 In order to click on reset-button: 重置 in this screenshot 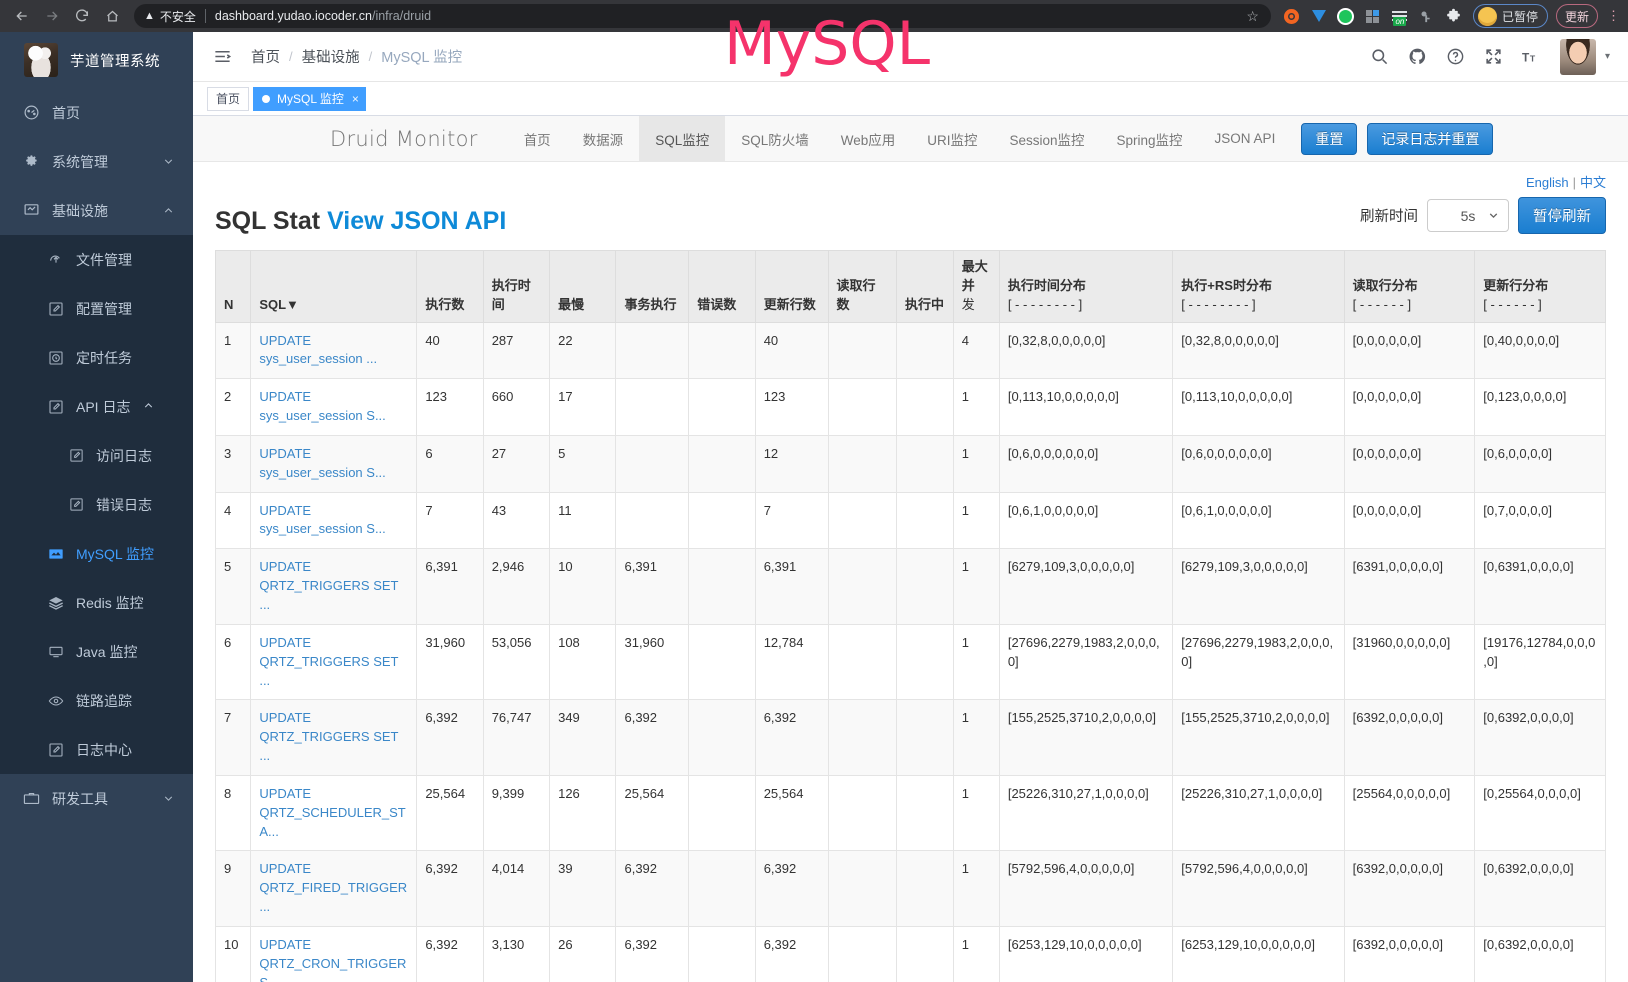, I will do `click(1329, 138)`.